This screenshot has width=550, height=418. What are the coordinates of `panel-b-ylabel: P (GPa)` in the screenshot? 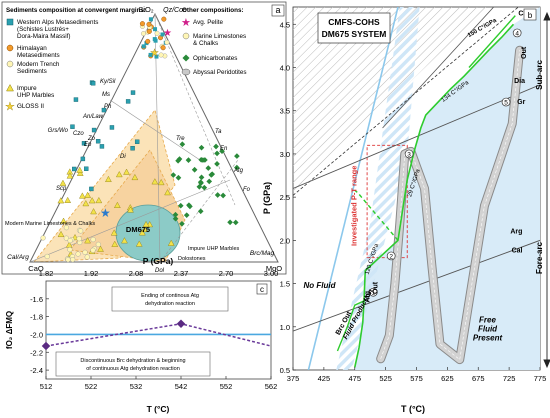 It's located at (267, 198).